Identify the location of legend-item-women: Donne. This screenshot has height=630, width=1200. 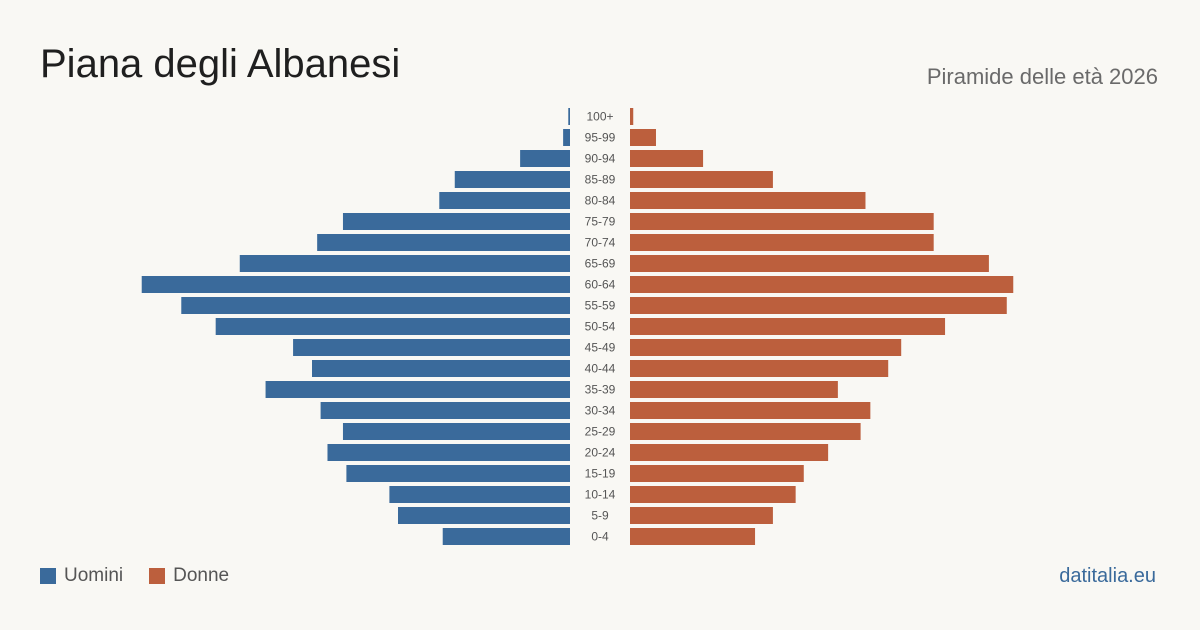
(189, 576).